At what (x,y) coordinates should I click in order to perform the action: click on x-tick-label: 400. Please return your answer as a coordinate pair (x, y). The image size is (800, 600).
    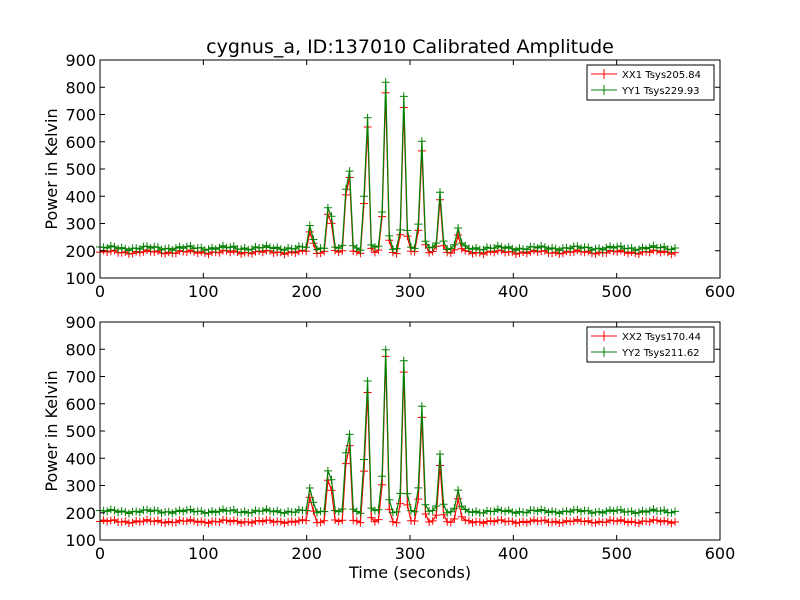
    Looking at the image, I should click on (513, 553).